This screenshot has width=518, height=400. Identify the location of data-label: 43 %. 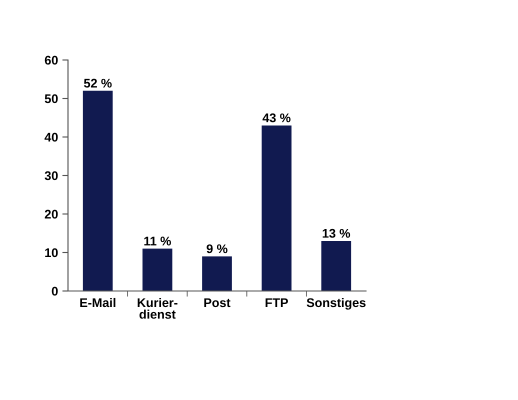
(276, 117).